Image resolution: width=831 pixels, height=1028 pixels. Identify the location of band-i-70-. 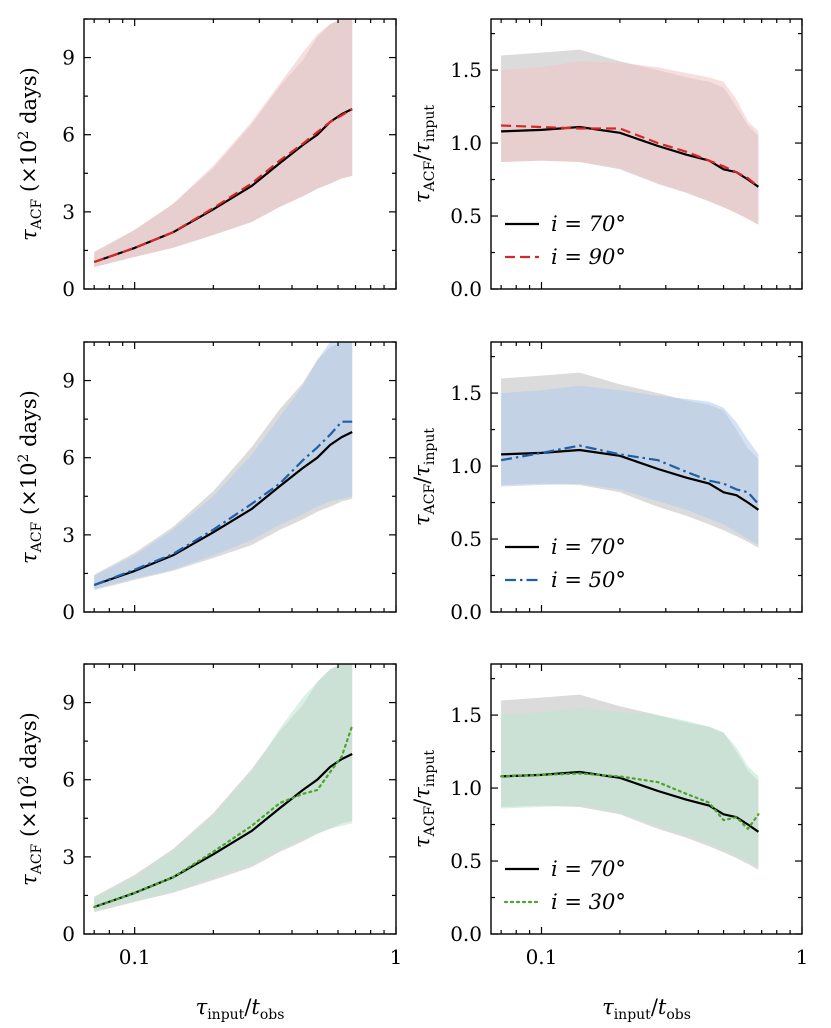
(223, 466).